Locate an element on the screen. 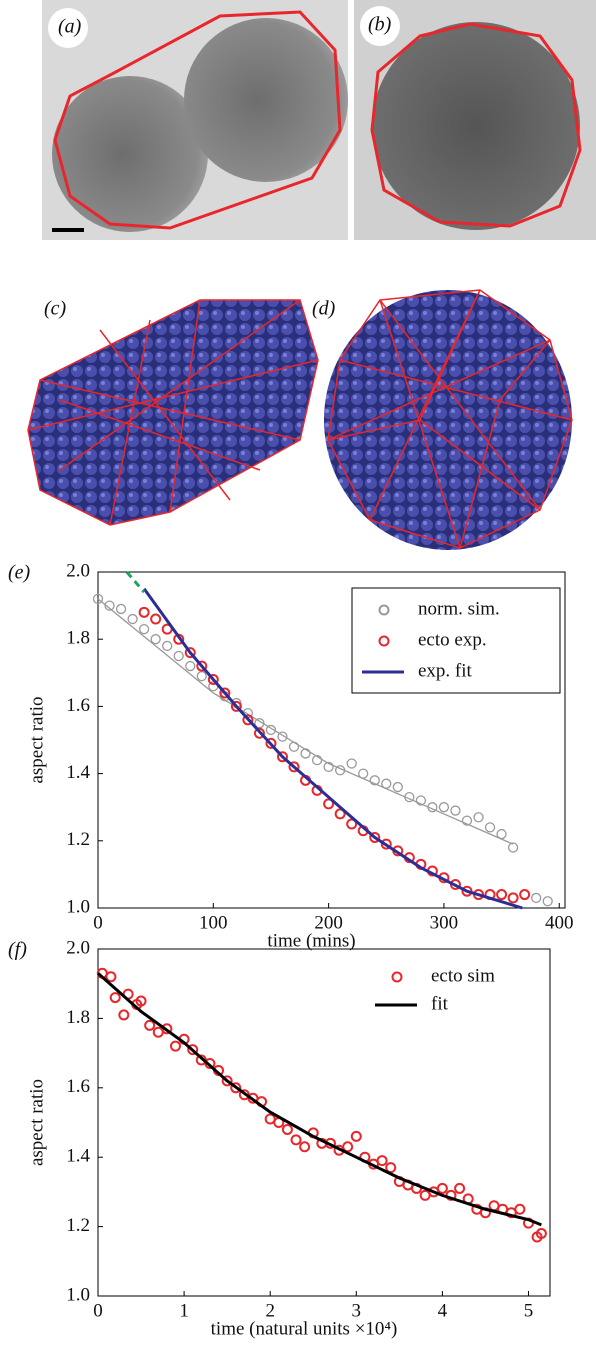 The height and width of the screenshot is (1348, 596). panel-label: (b) is located at coordinates (380, 25).